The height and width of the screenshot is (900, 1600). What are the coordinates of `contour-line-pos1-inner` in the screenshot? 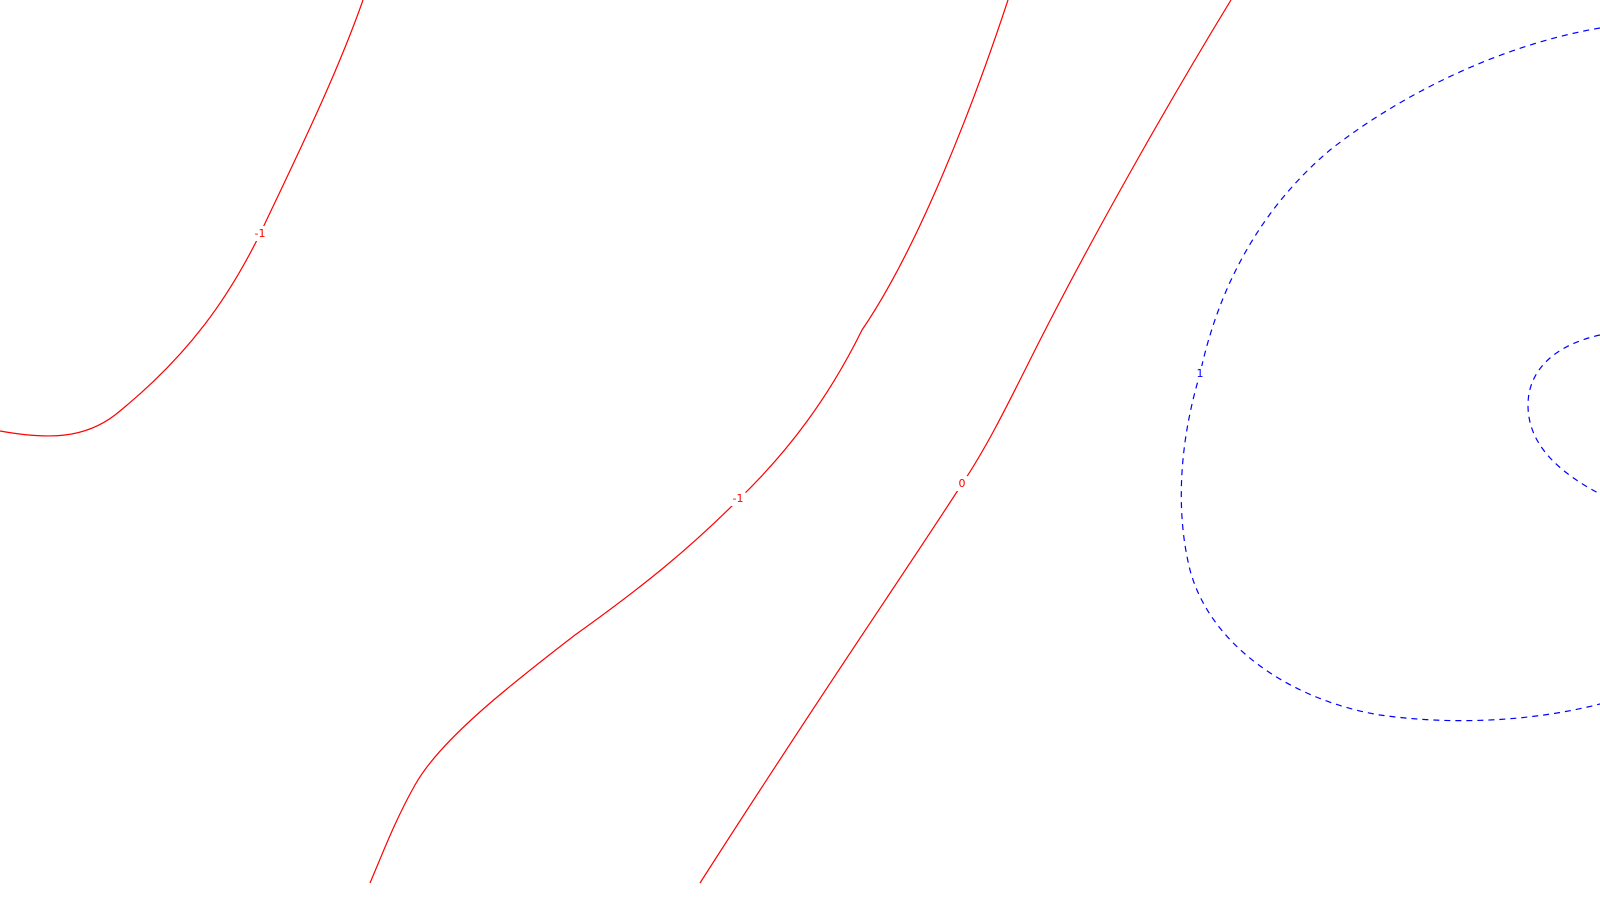 It's located at (1563, 414).